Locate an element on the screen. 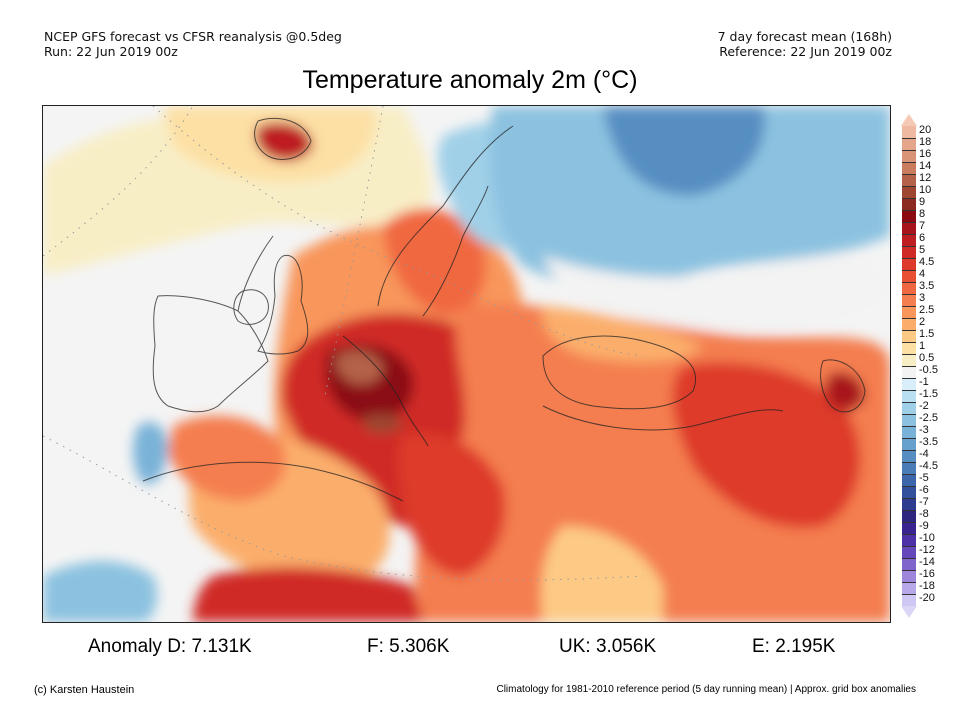 The image size is (960, 720). colorbar-tick-label: -1 is located at coordinates (924, 382).